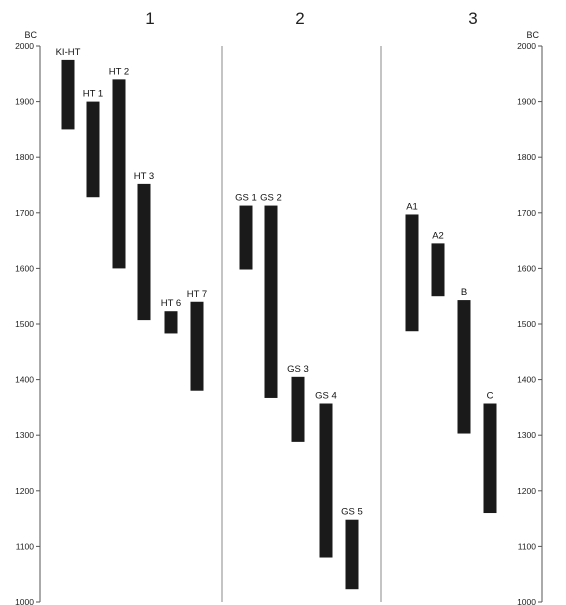 The width and height of the screenshot is (566, 605). Describe the element at coordinates (93, 94) in the screenshot. I see `bar-label: HT 1` at that location.